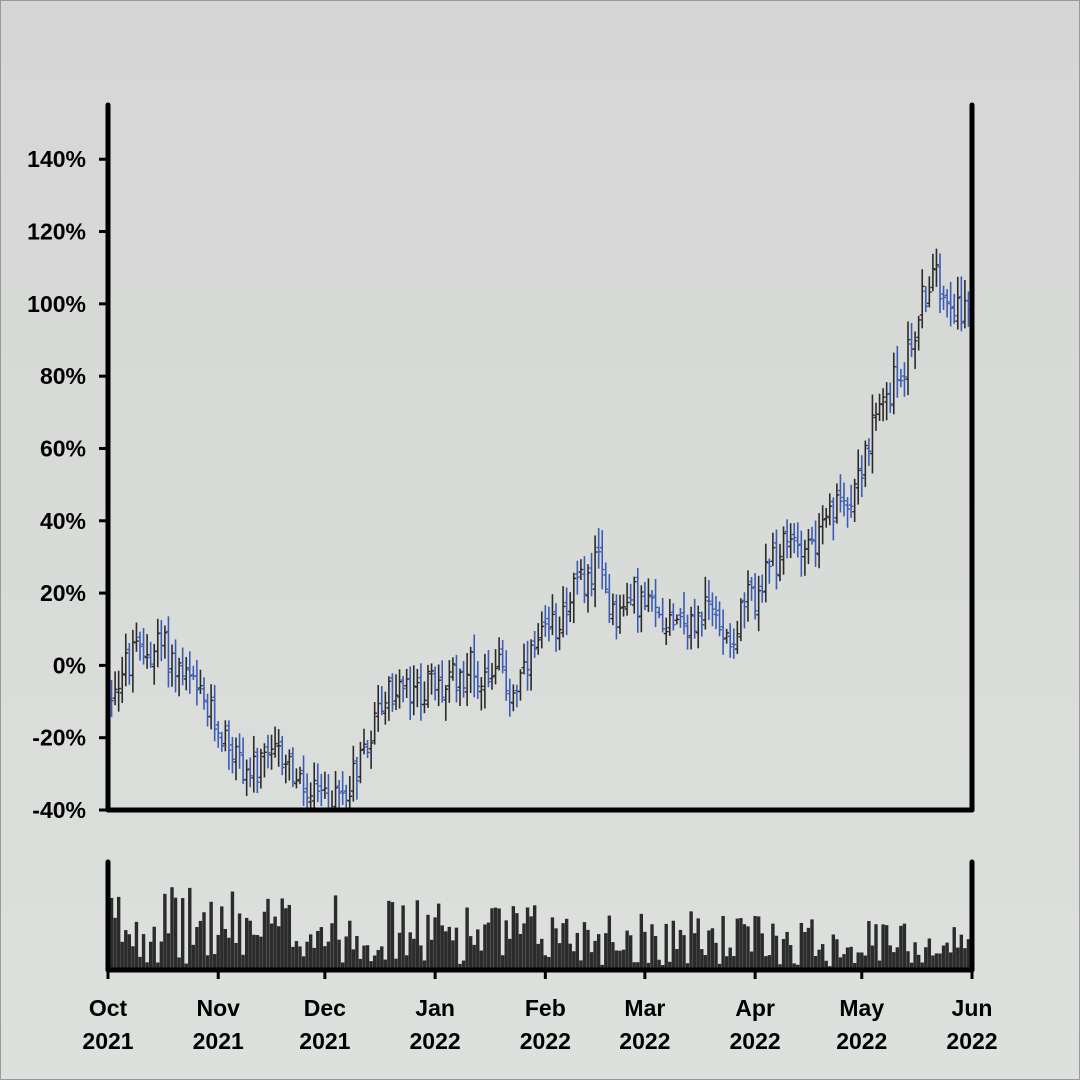 The width and height of the screenshot is (1080, 1080). Describe the element at coordinates (63, 521) in the screenshot. I see `y-tick-label: 40%` at that location.